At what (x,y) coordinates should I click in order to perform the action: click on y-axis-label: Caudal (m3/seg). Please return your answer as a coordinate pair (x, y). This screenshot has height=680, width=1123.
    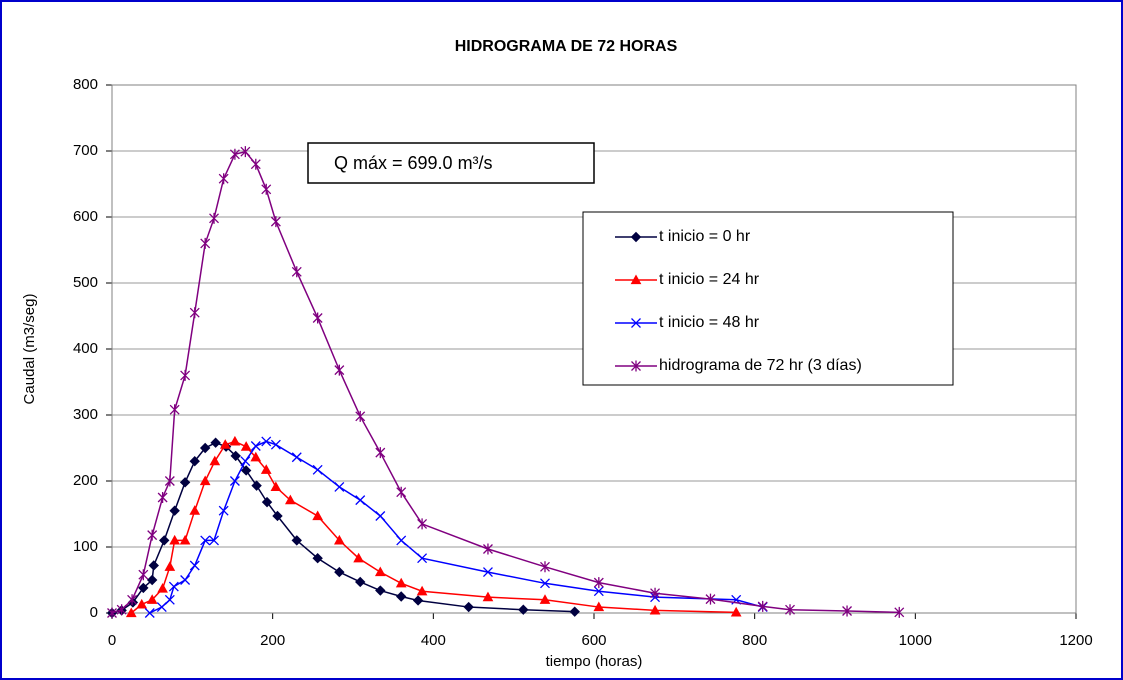
    Looking at the image, I should click on (29, 349).